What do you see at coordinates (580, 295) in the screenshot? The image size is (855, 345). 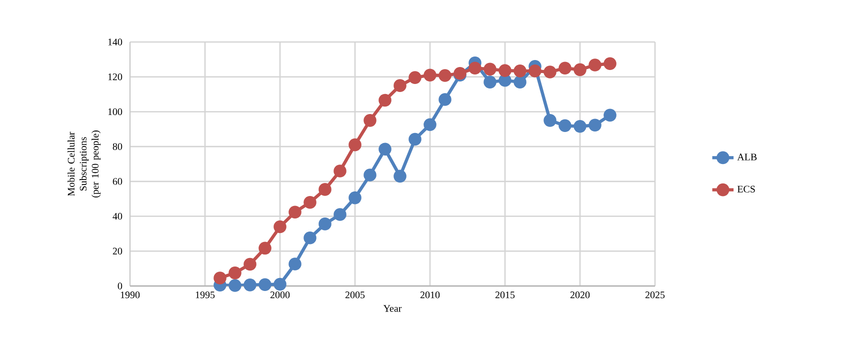 I see `x-tick-label: 2020` at bounding box center [580, 295].